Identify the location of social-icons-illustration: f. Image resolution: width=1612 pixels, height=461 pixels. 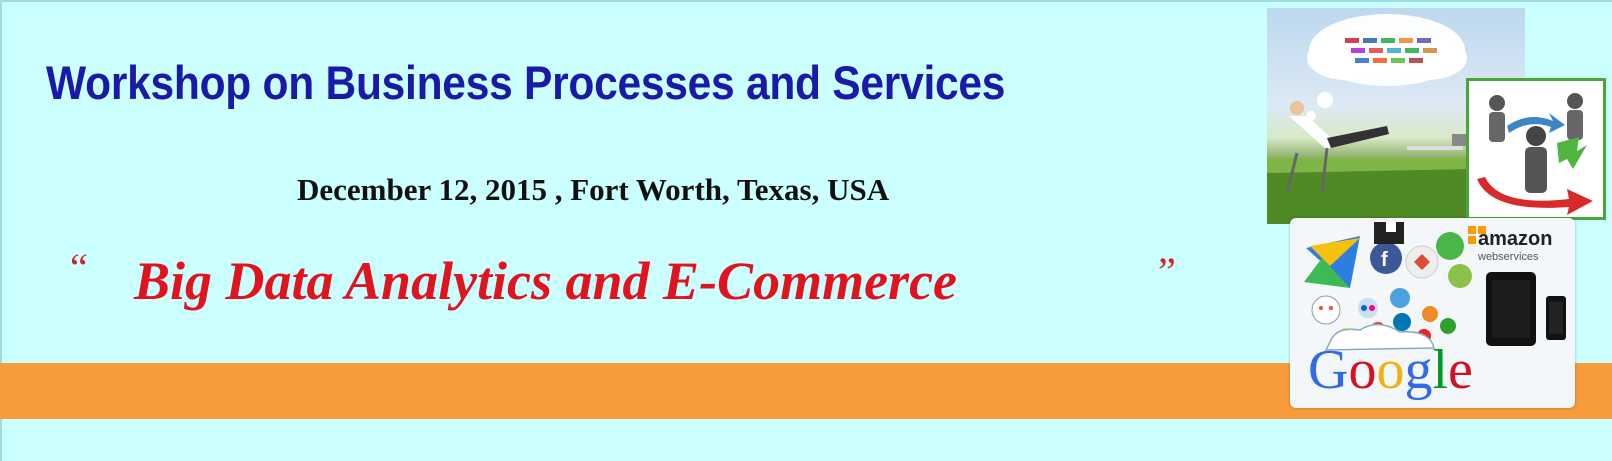
(1435, 286).